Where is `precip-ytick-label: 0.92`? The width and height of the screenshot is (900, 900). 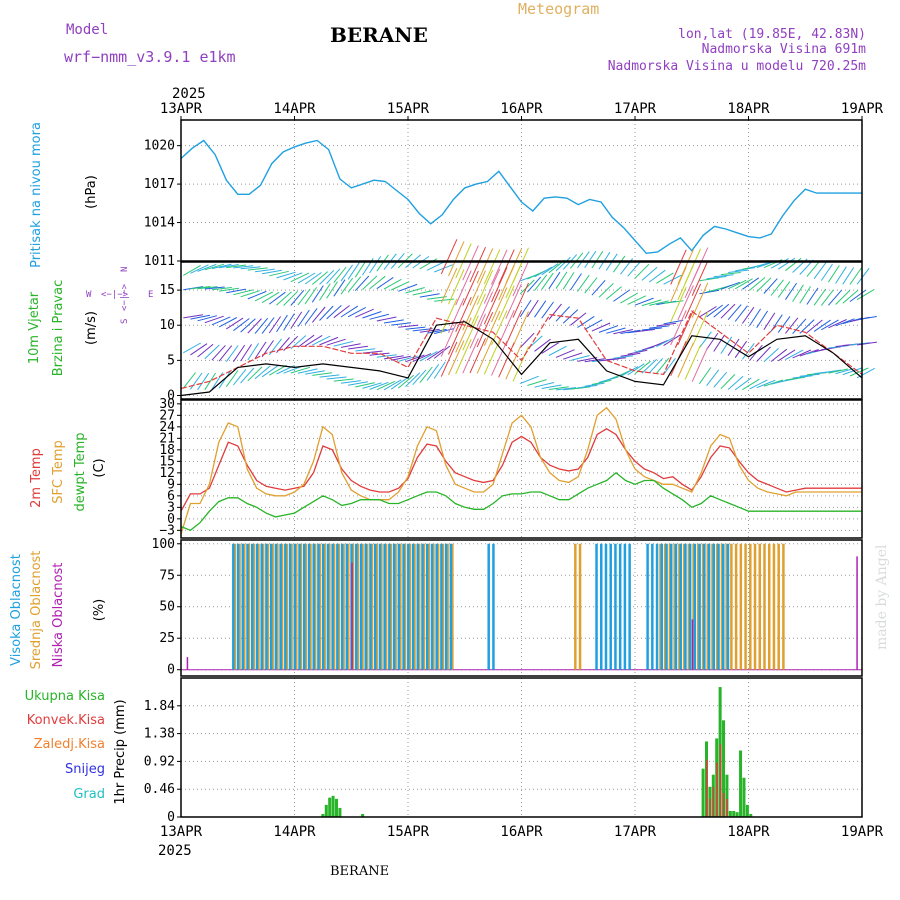
precip-ytick-label: 0.92 is located at coordinates (159, 761).